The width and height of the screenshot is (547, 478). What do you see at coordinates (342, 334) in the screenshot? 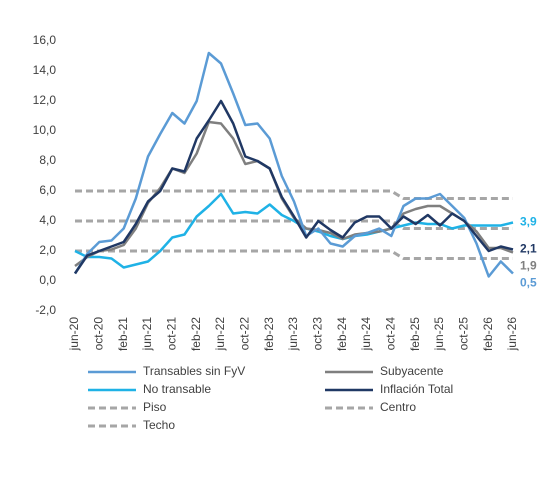
I see `x-tick-label: feb-24` at bounding box center [342, 334].